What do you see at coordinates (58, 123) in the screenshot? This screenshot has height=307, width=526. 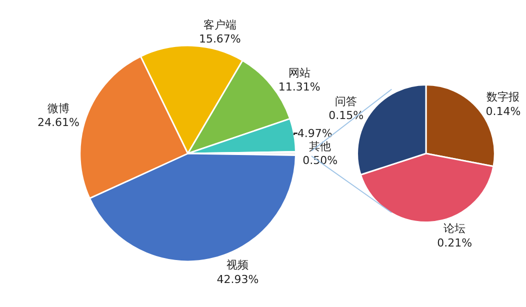 I see `data-label: 24.61%` at bounding box center [58, 123].